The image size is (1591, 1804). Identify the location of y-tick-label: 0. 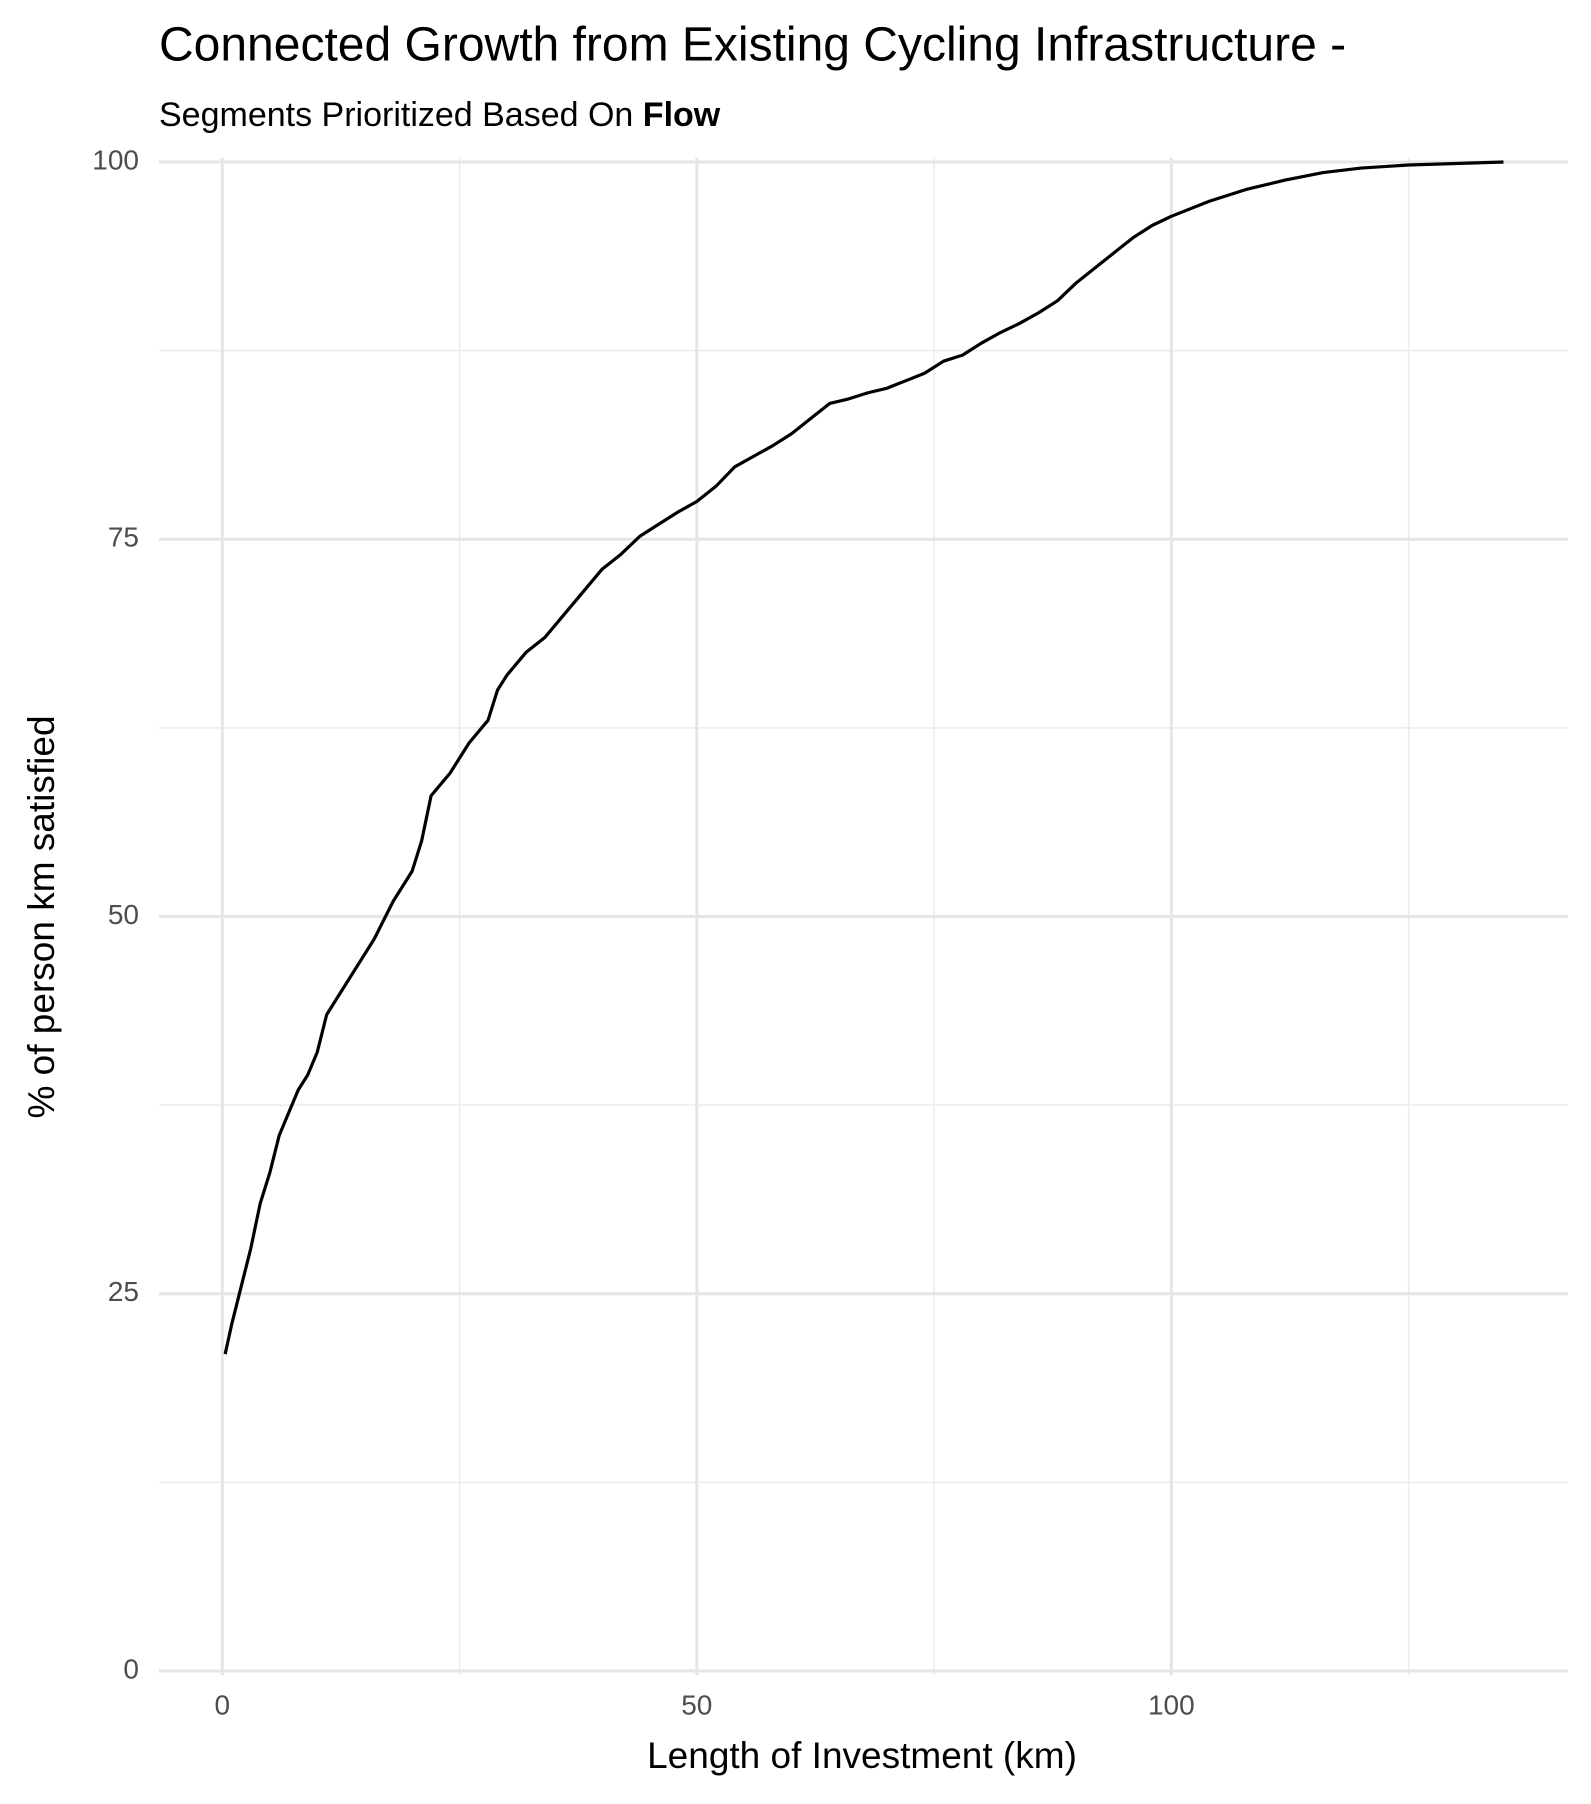
(131, 1668).